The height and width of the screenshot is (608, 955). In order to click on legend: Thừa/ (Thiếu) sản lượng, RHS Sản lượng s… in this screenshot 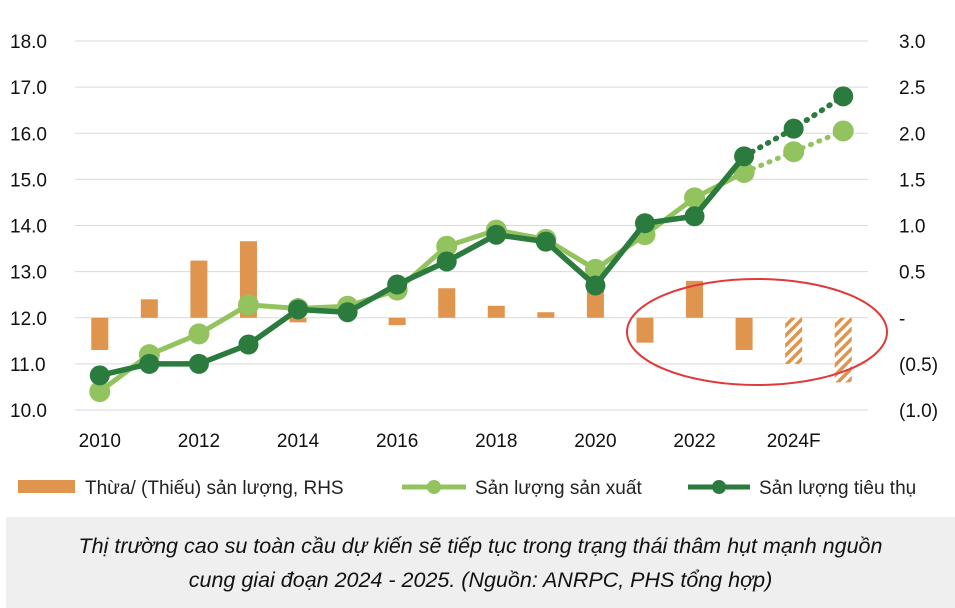, I will do `click(467, 488)`.